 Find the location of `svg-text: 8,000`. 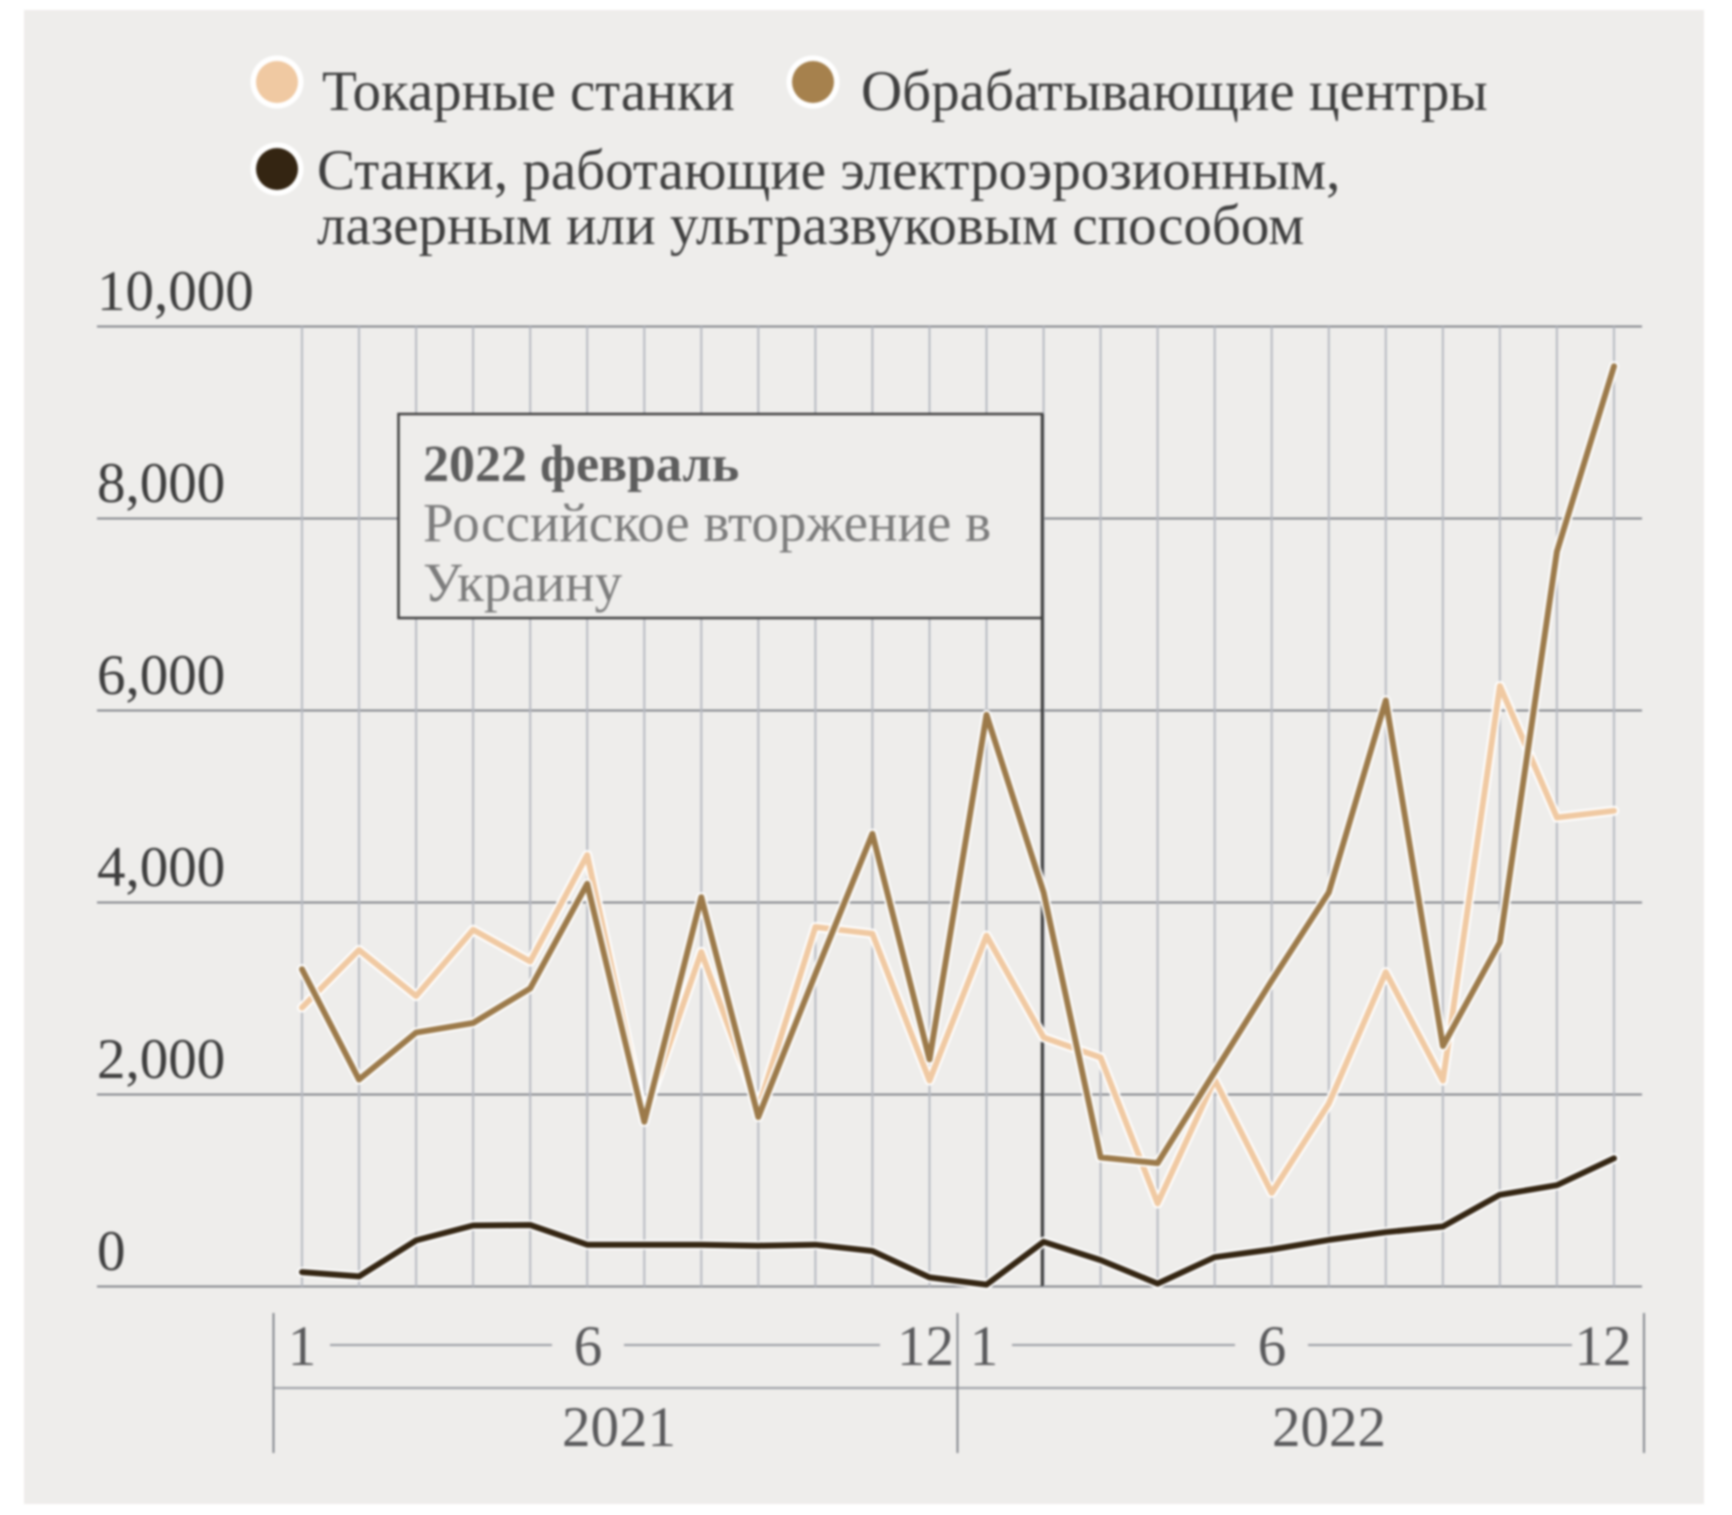

svg-text: 8,000 is located at coordinates (161, 483).